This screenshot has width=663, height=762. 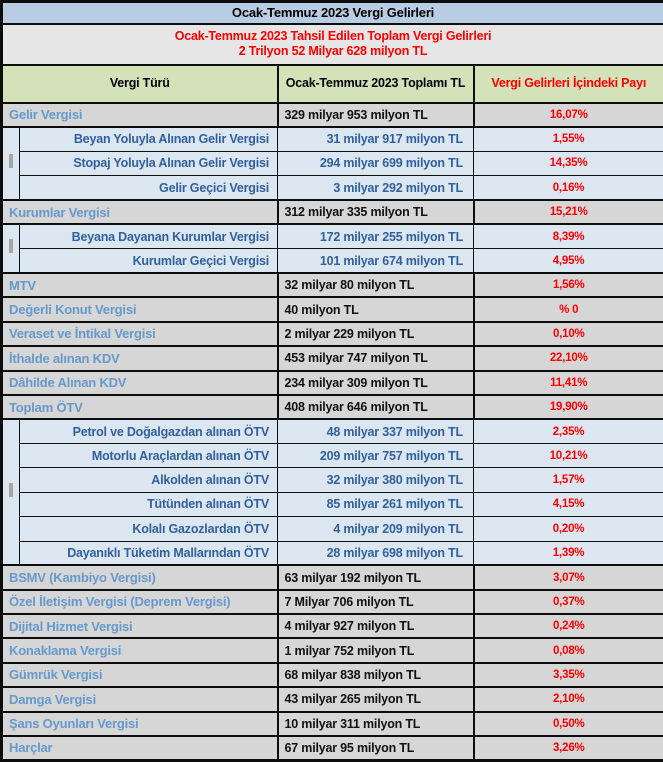 What do you see at coordinates (148, 529) in the screenshot?
I see `tax-name: Kolalı Gazozlardan ÖTV` at bounding box center [148, 529].